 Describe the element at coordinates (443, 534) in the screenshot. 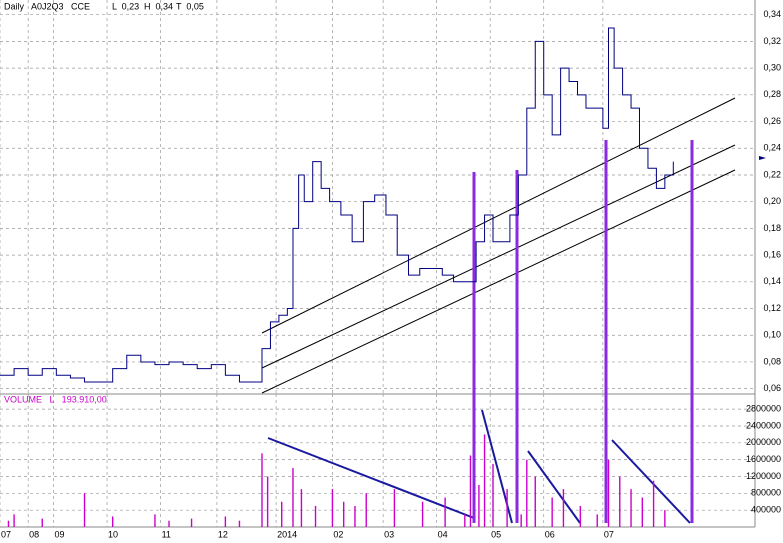

I see `x-tick-label: 04` at that location.